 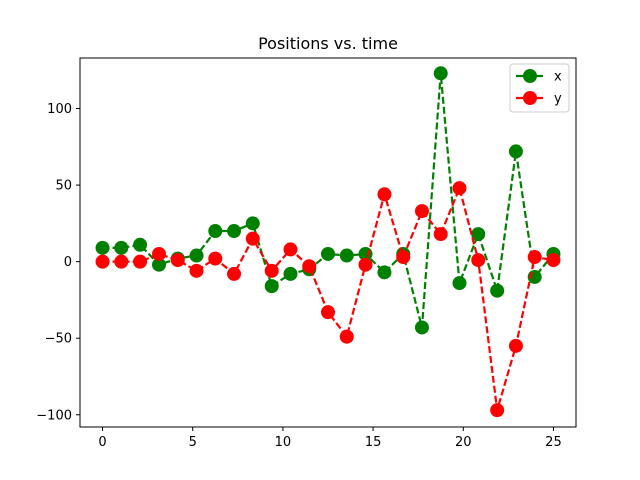 What do you see at coordinates (193, 442) in the screenshot?
I see `x-tick-label: 5` at bounding box center [193, 442].